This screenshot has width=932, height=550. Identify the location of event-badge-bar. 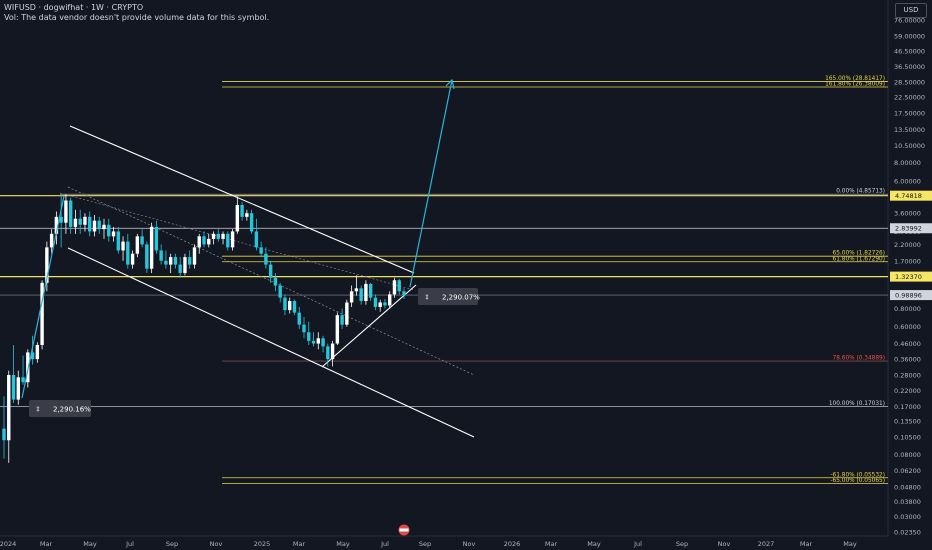
(404, 530).